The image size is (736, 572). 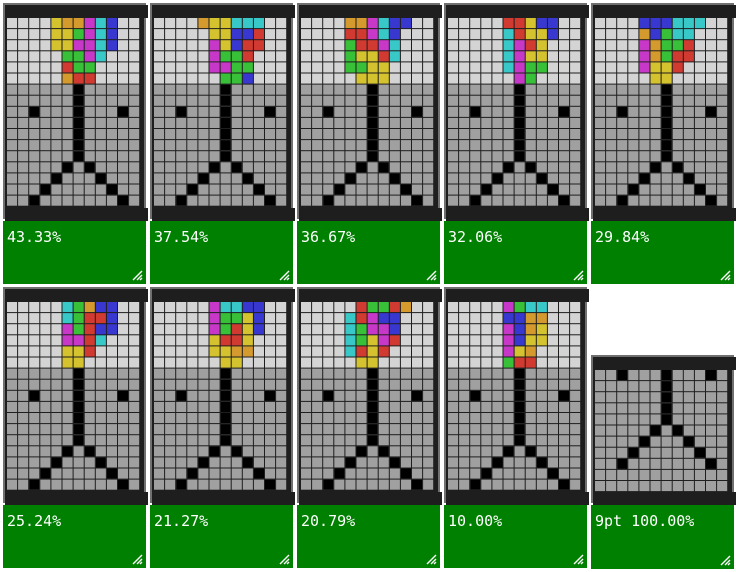 What do you see at coordinates (516, 427) in the screenshot?
I see `solution-card: 10.00%` at bounding box center [516, 427].